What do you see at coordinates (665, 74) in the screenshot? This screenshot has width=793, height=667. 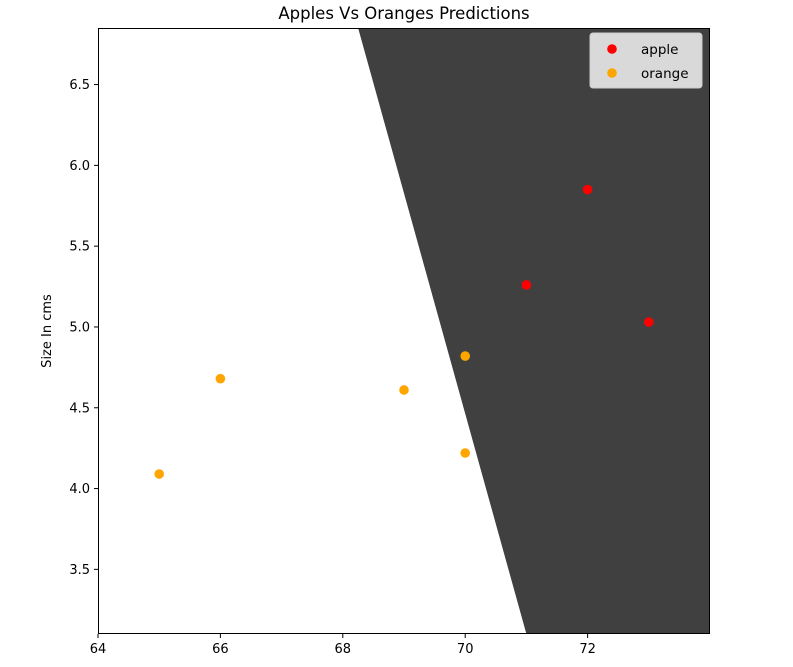 I see `legend-label-orange: orange` at bounding box center [665, 74].